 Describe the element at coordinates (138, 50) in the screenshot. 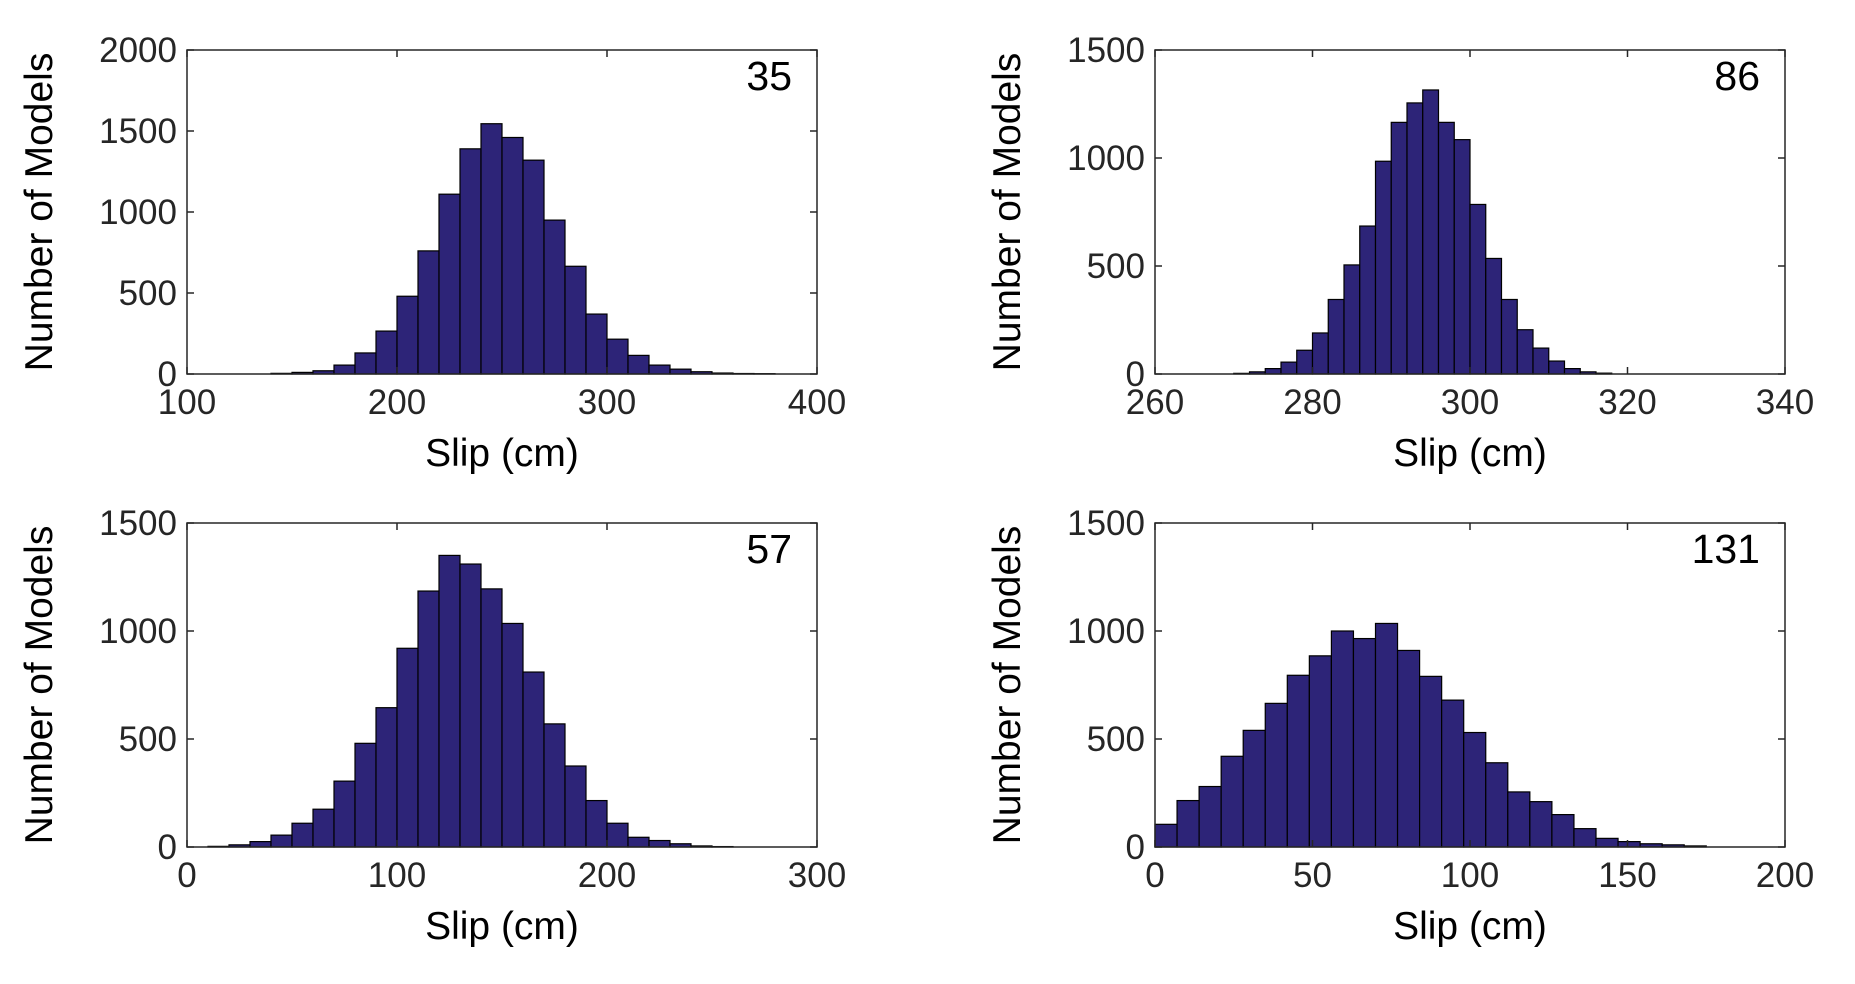

I see `y-tick-label: 2000` at that location.